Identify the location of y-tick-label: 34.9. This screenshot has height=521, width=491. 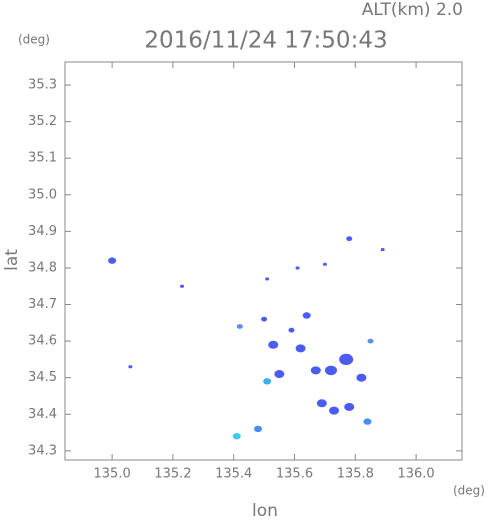
(42, 231).